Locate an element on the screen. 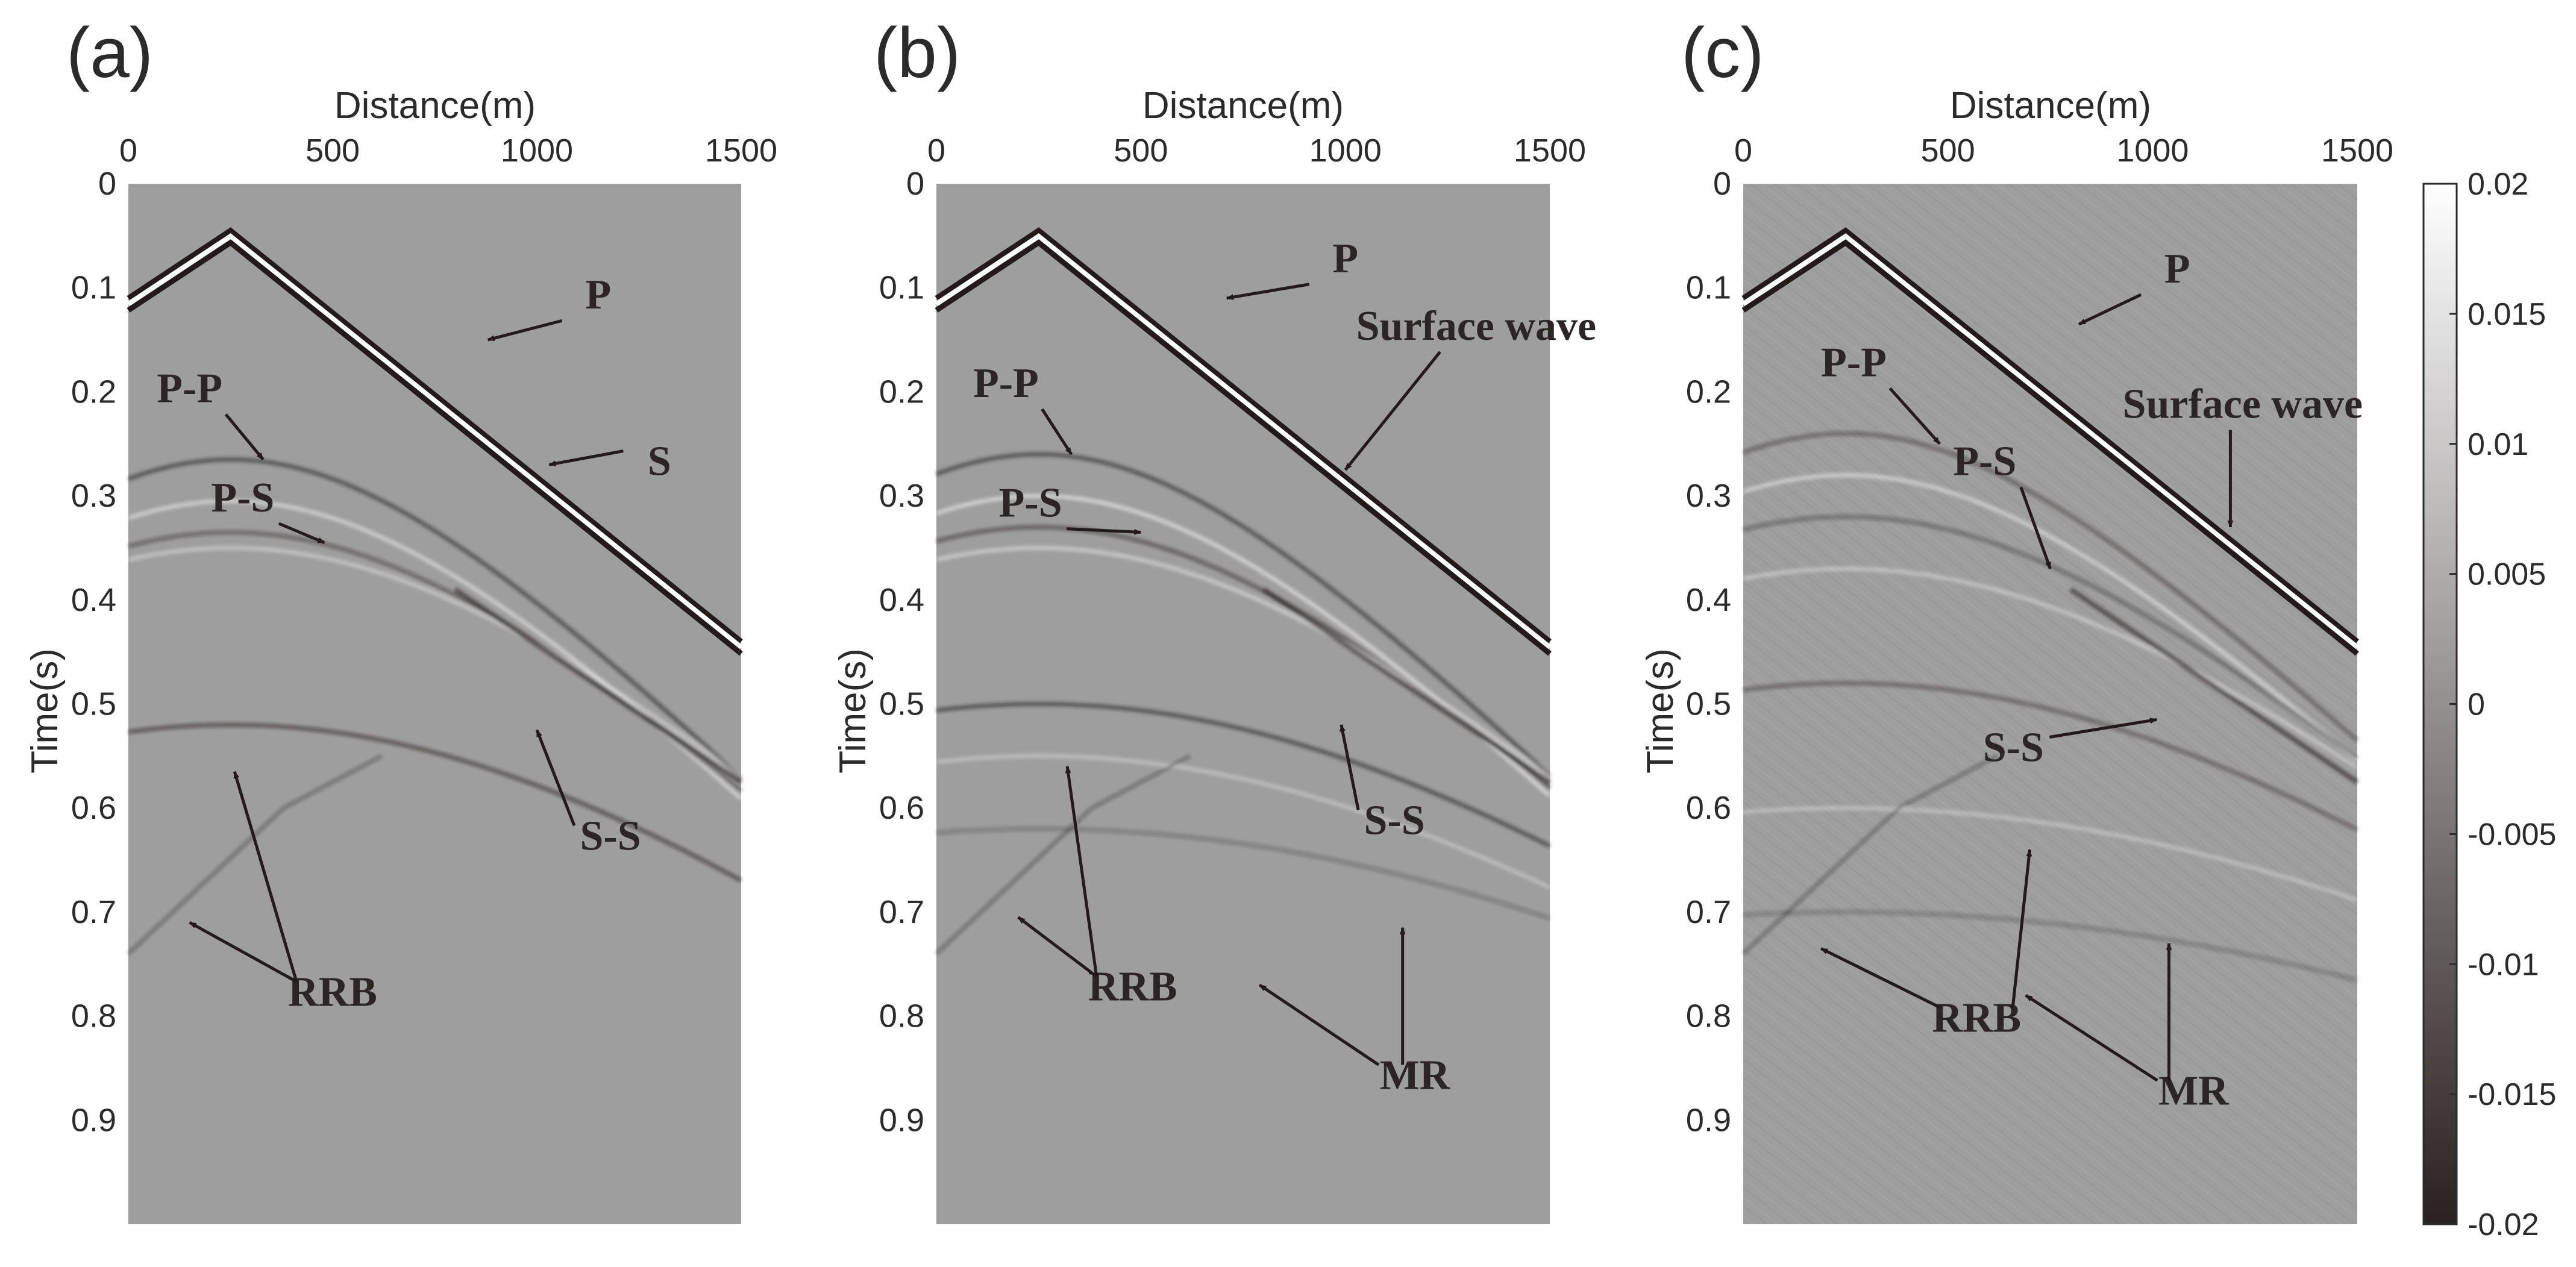 The image size is (2576, 1267). panel-b-ytick-label: 0.8 is located at coordinates (901, 1016).